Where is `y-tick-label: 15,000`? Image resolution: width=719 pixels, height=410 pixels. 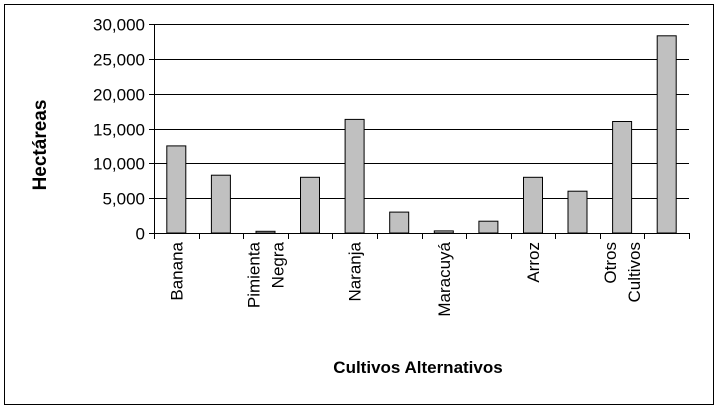 y-tick-label: 15,000 is located at coordinates (119, 130).